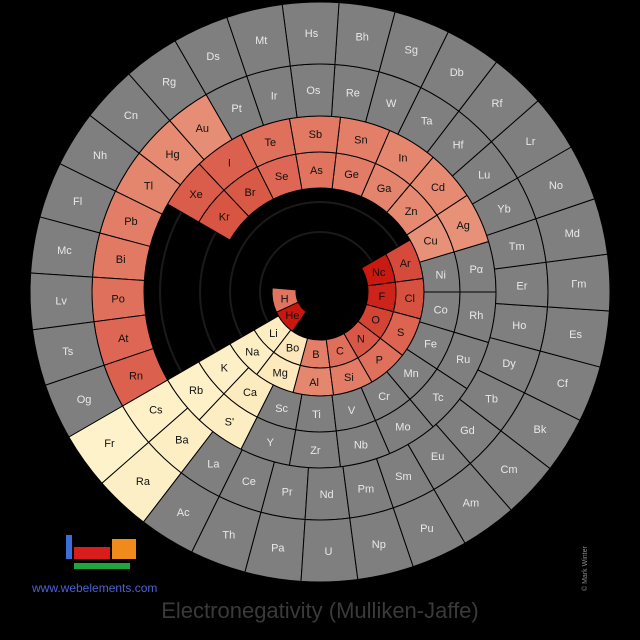 The image size is (640, 640). What do you see at coordinates (68, 353) in the screenshot?
I see `element-cell-ts: Ts` at bounding box center [68, 353].